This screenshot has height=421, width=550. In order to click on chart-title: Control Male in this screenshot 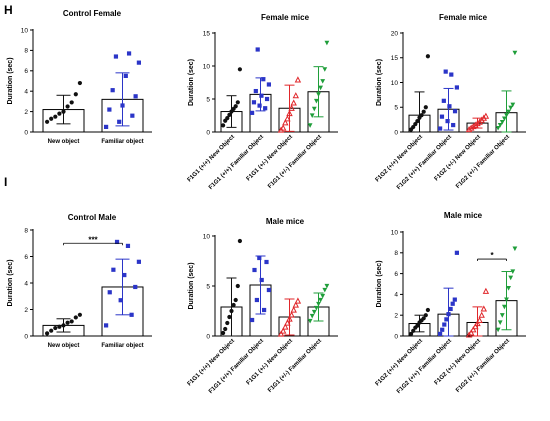, I will do `click(92, 217)`.